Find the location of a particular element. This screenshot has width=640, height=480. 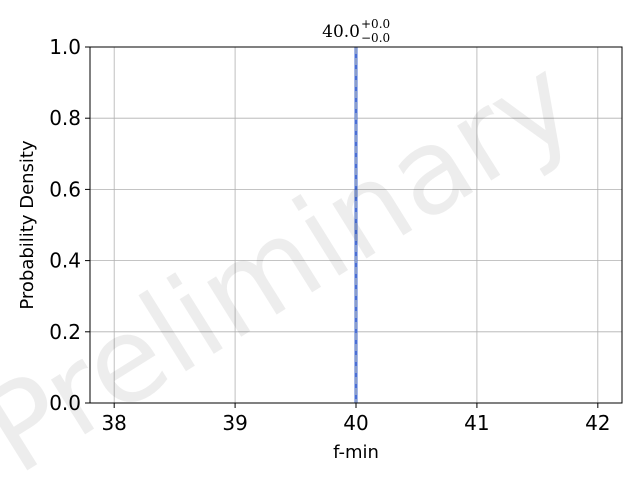

annotation-lower: −0.0 is located at coordinates (375, 38).